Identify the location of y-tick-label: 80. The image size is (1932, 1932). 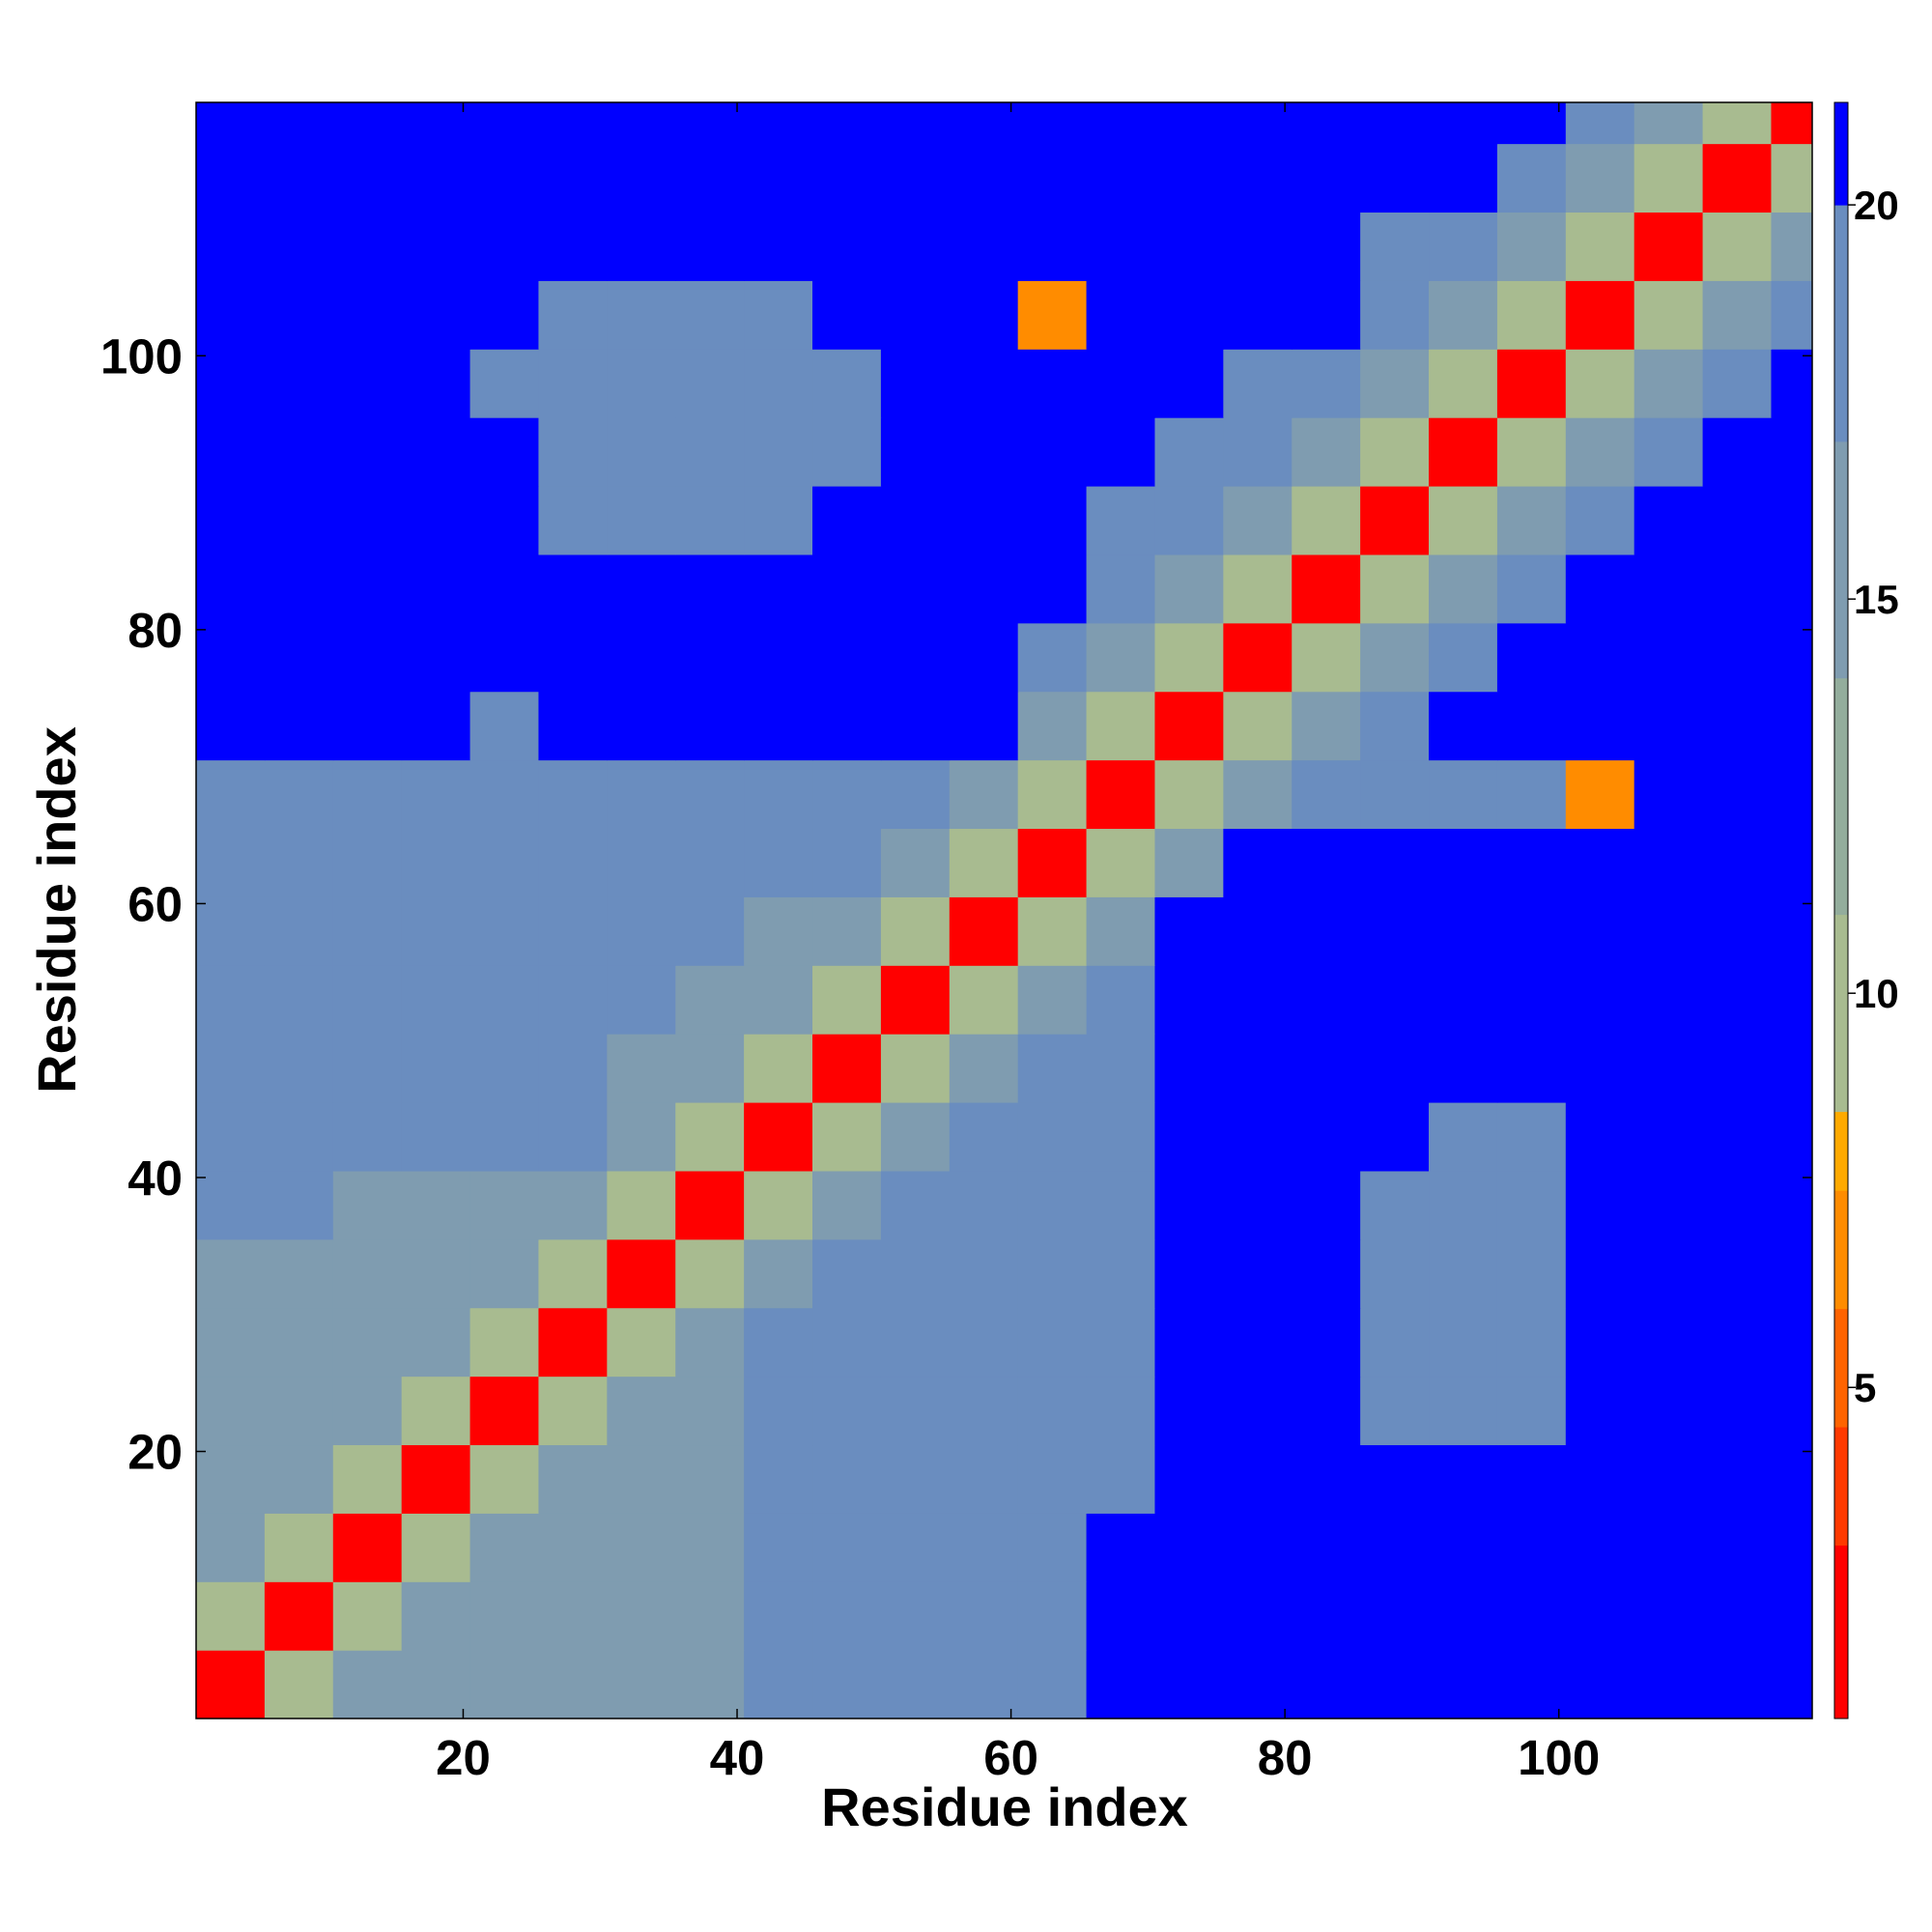
(155, 630).